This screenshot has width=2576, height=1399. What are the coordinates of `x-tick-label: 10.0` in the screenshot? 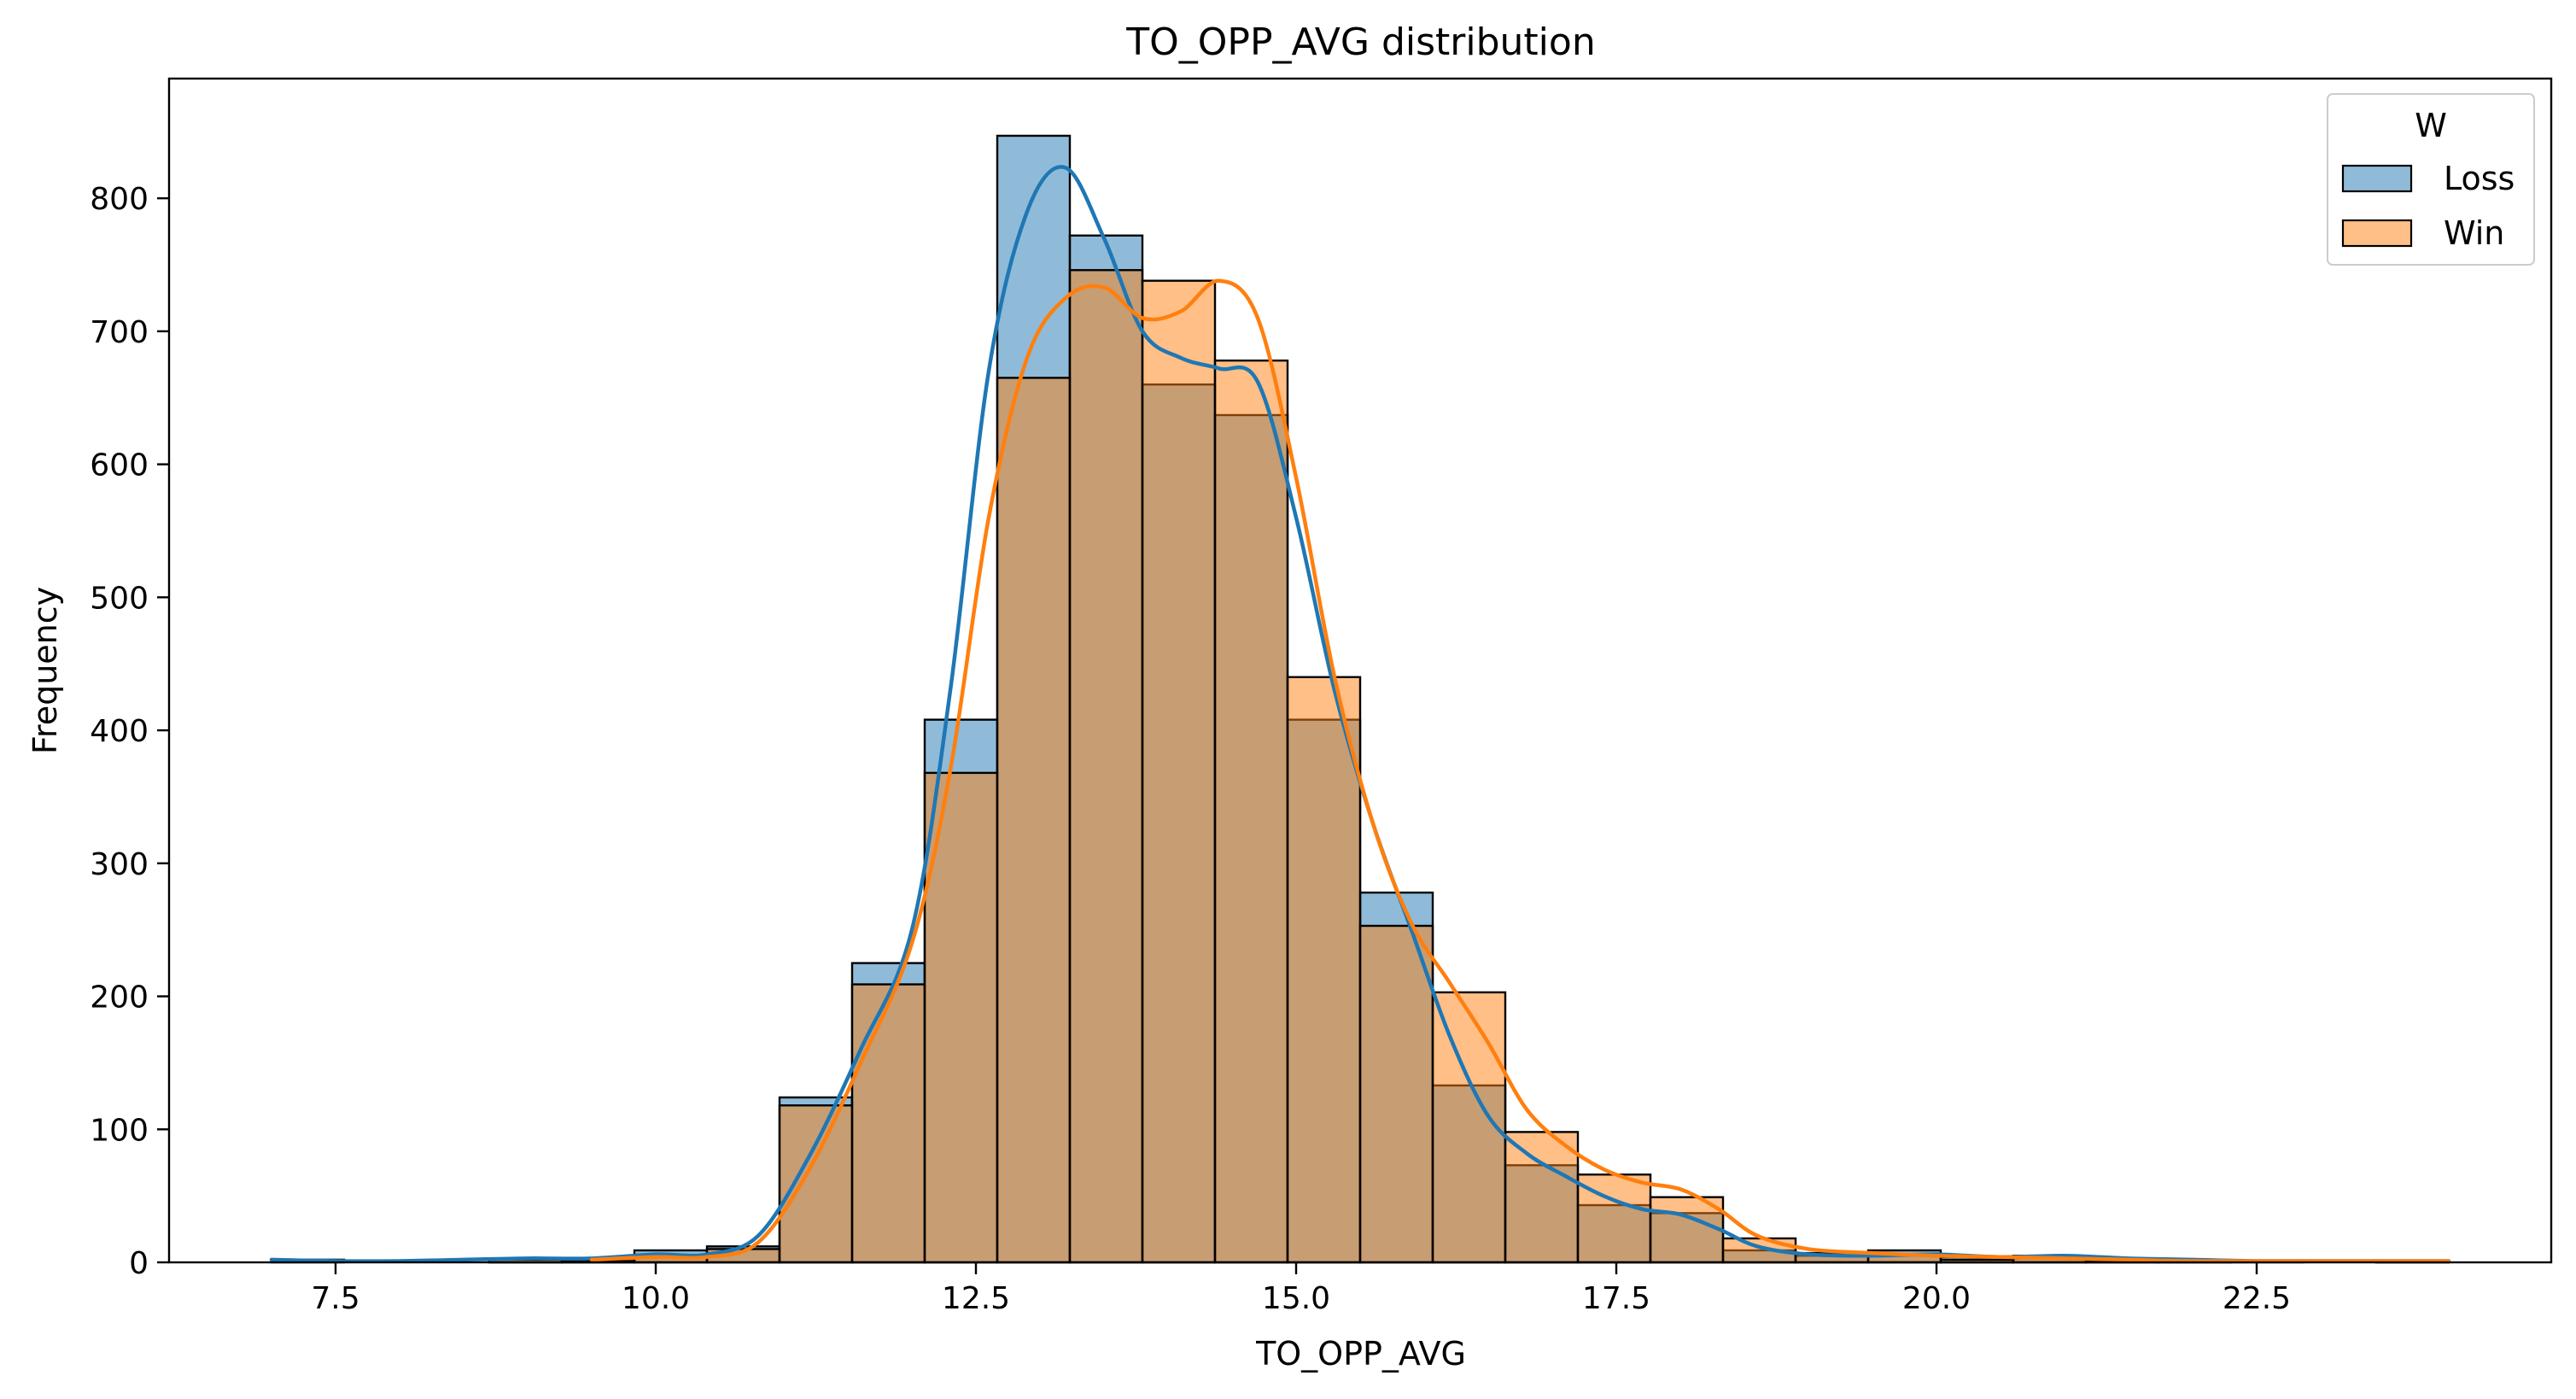 It's located at (656, 1298).